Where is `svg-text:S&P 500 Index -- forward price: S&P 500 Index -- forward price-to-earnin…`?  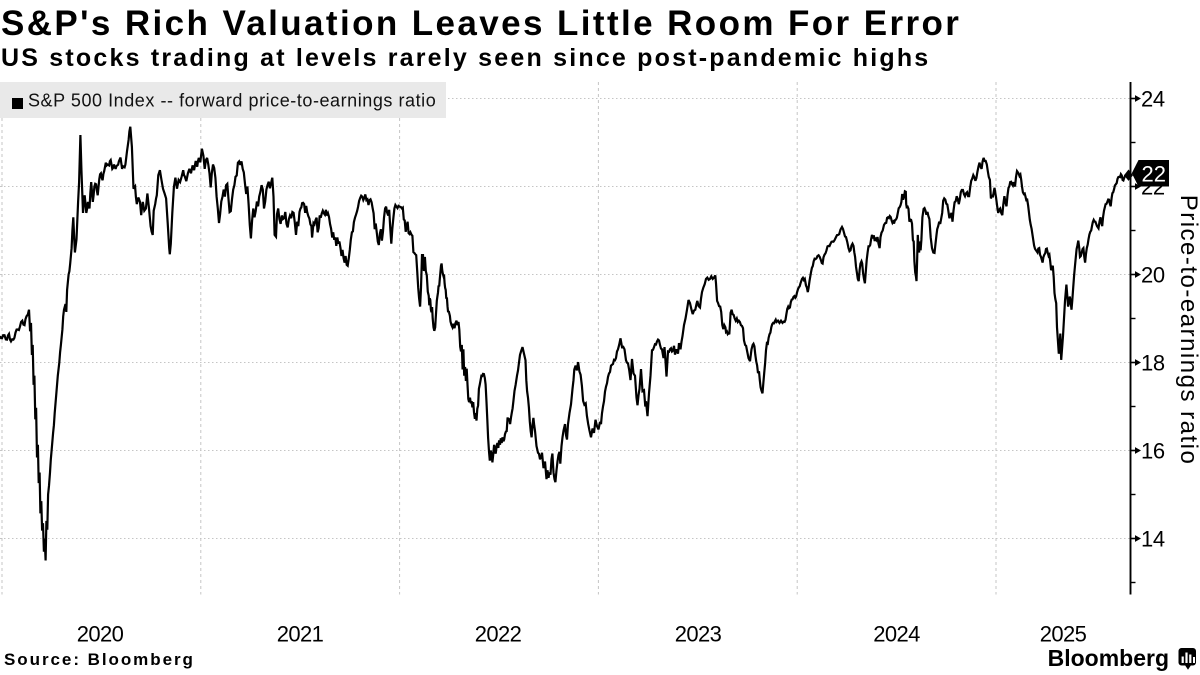 svg-text:S&P 500 Index -- forward price: S&P 500 Index -- forward price-to-earnin… is located at coordinates (232, 101).